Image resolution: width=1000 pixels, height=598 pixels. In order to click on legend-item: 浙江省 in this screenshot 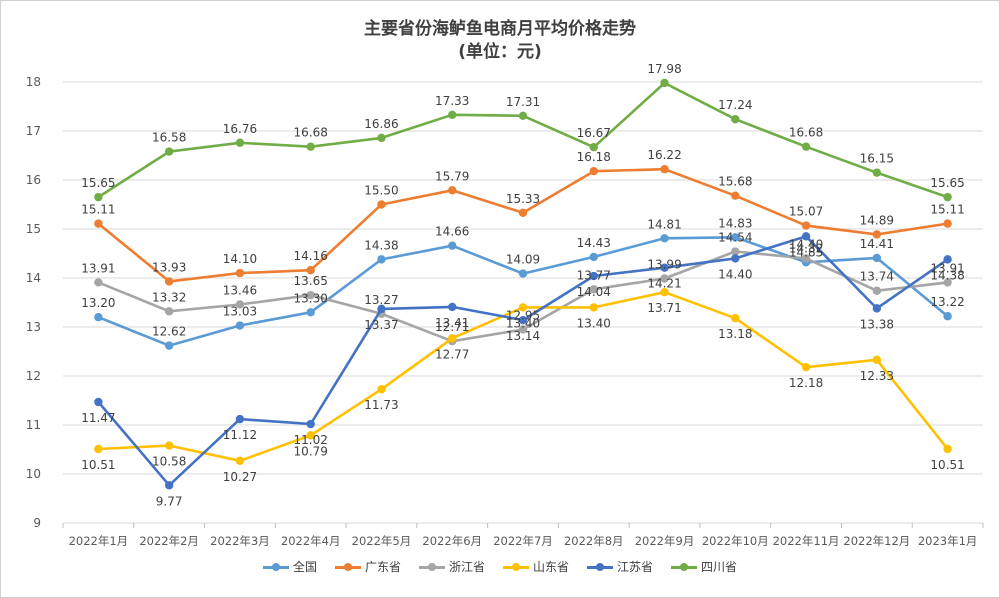, I will do `click(451, 566)`.